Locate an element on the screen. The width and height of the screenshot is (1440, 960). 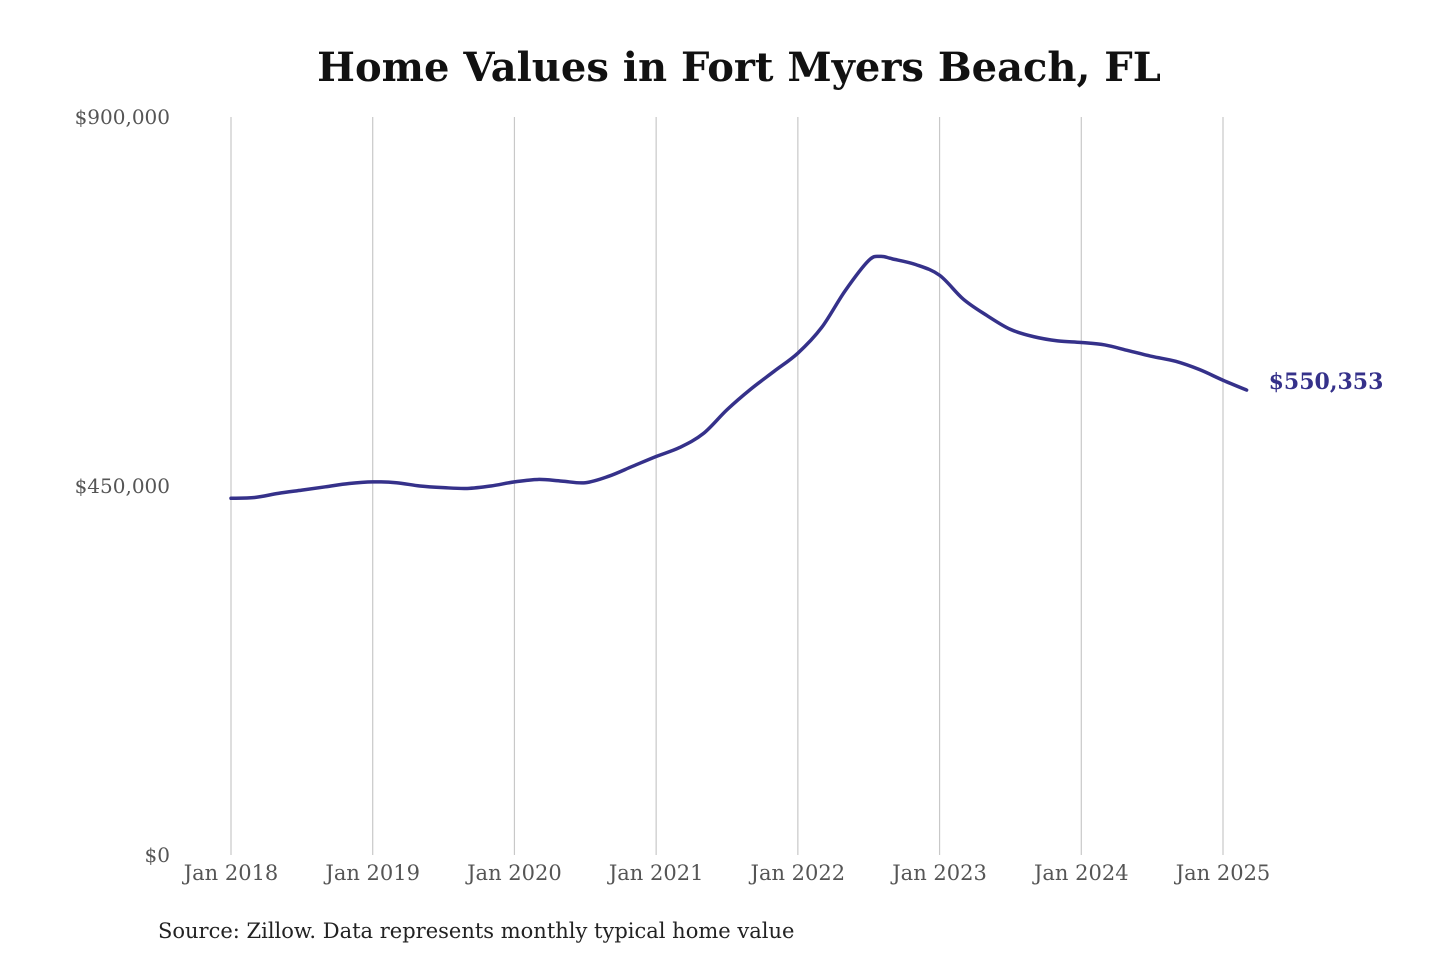
y-tick-label: $450,000 is located at coordinates (122, 486).